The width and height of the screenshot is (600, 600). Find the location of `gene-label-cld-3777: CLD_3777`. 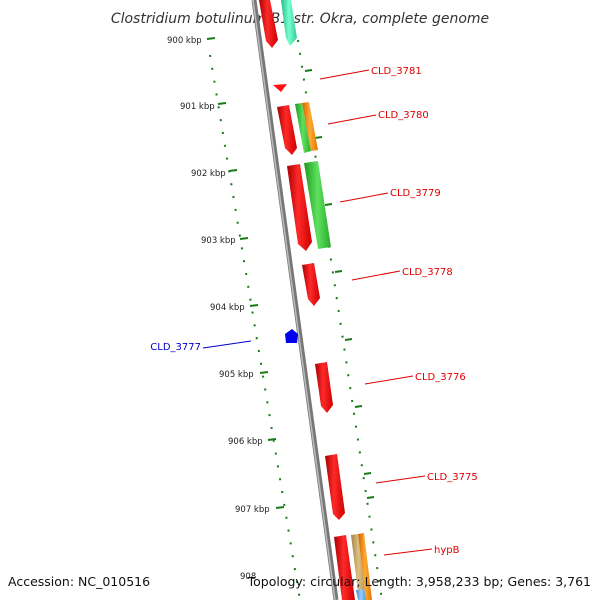

gene-label-cld-3777: CLD_3777 is located at coordinates (175, 347).